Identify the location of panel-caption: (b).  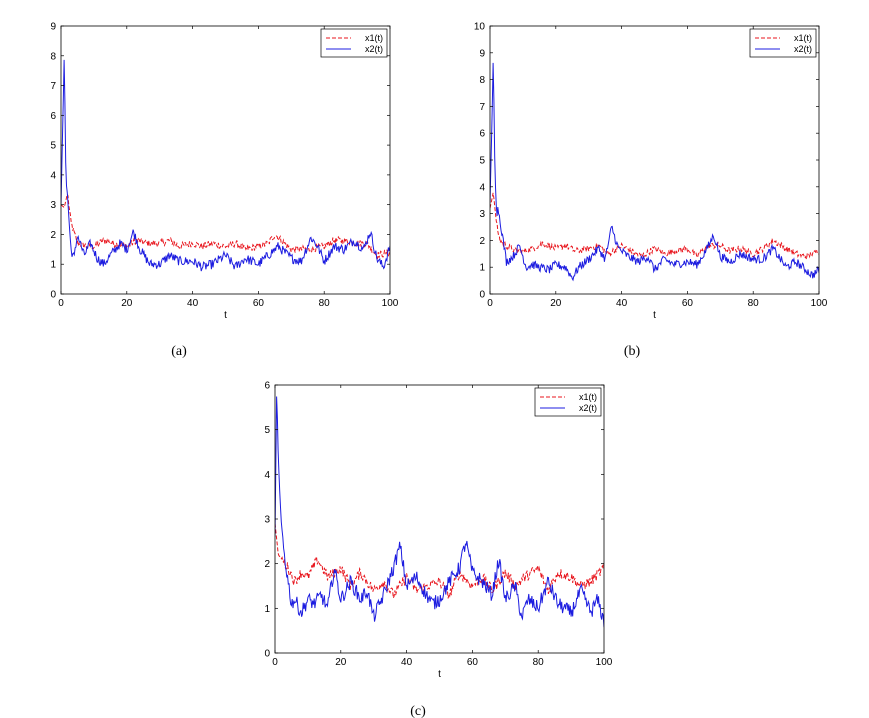
(632, 351).